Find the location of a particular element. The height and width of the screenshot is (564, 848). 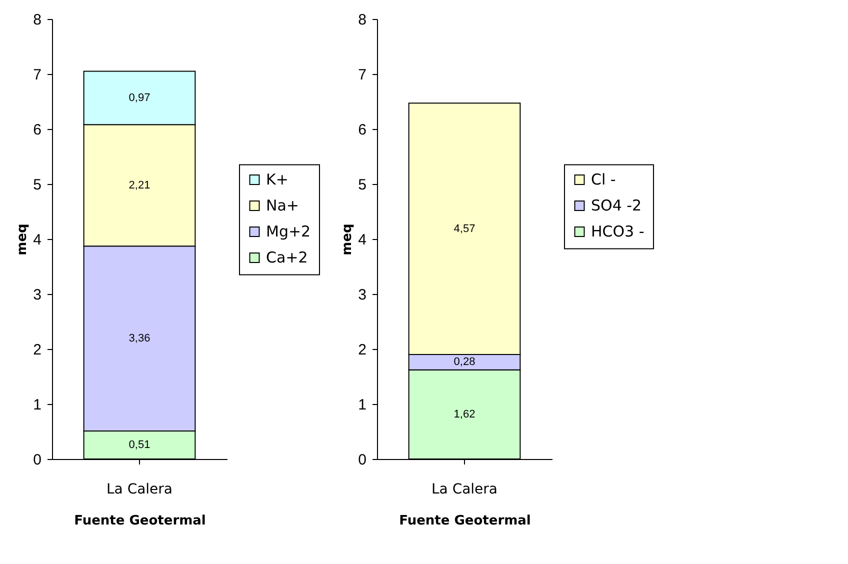

data-label: 1,62 is located at coordinates (465, 414).